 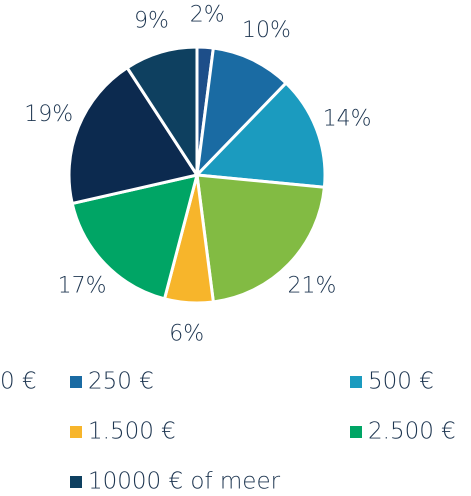 What do you see at coordinates (186, 334) in the screenshot?
I see `slice-label: 6%` at bounding box center [186, 334].